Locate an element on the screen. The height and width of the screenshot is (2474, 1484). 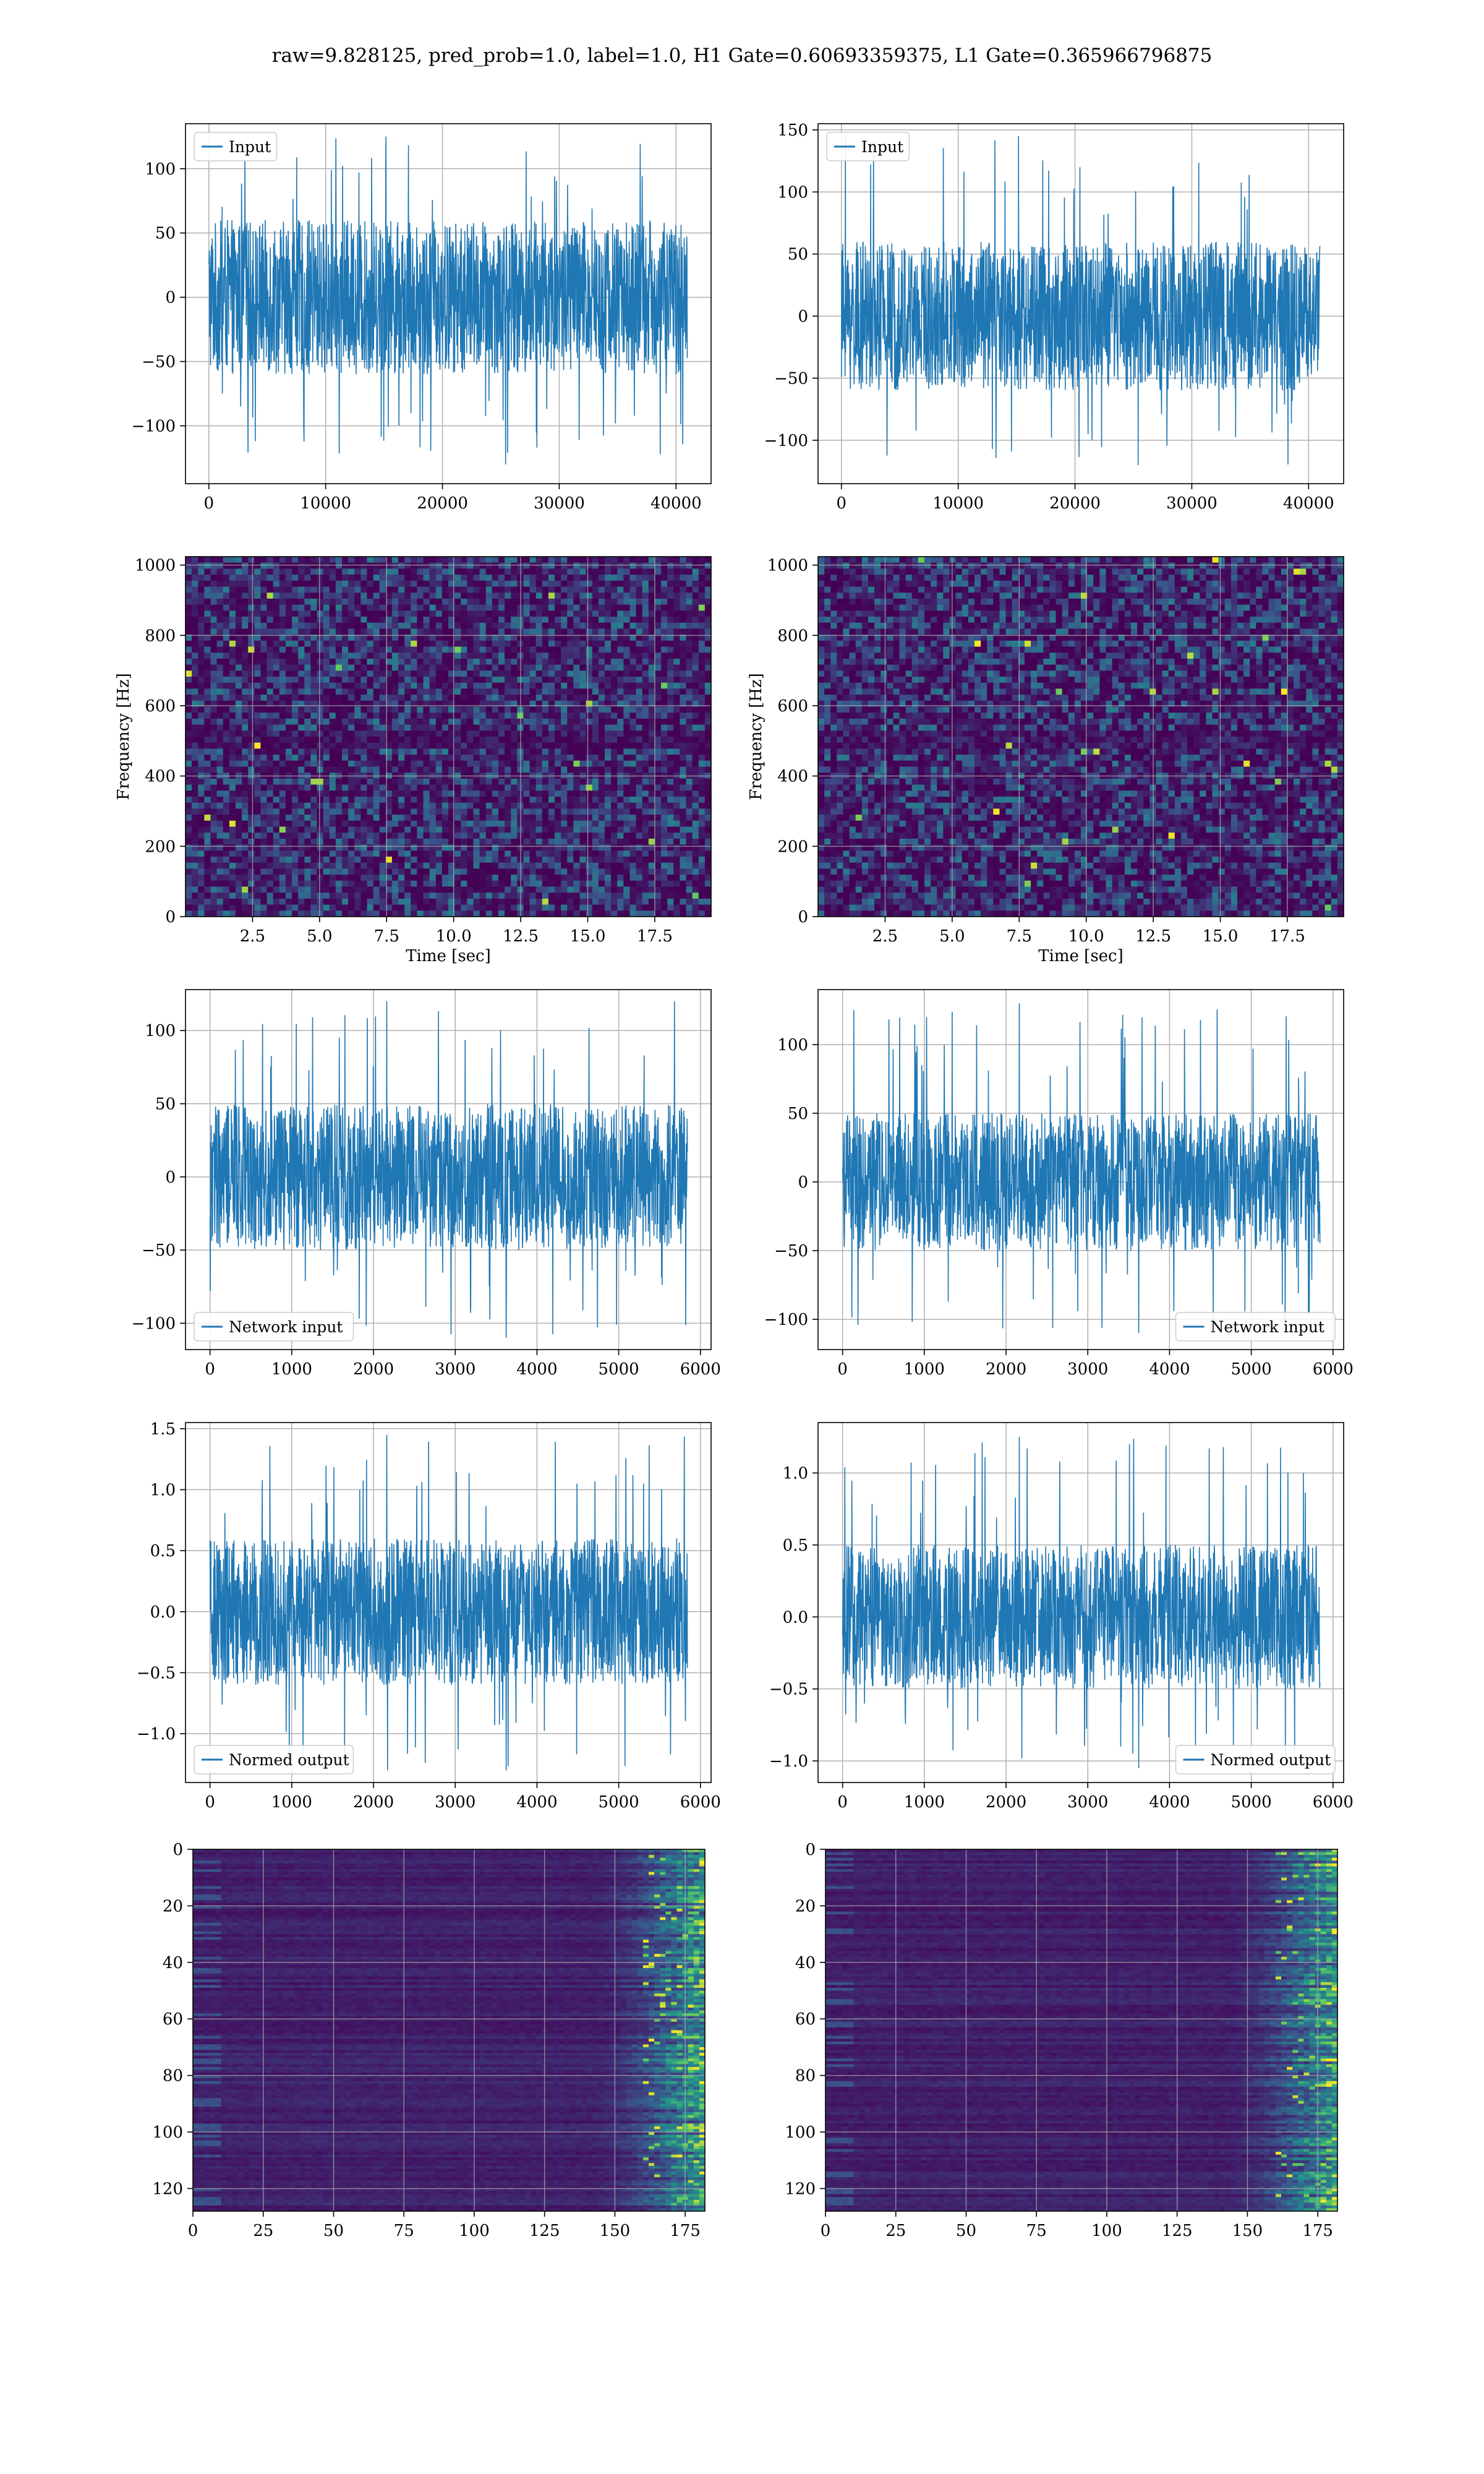
panel-row5-left: 0 25 50 75 100 125 150 175 0 20 40 60 80 100 120 is located at coordinates (429, 2040).